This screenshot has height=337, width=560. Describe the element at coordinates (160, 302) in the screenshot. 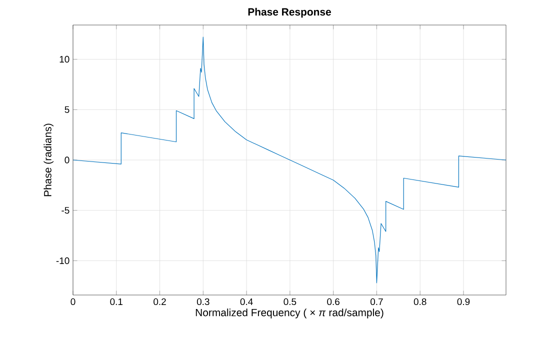

I see `x-tick-label: 0.2` at that location.